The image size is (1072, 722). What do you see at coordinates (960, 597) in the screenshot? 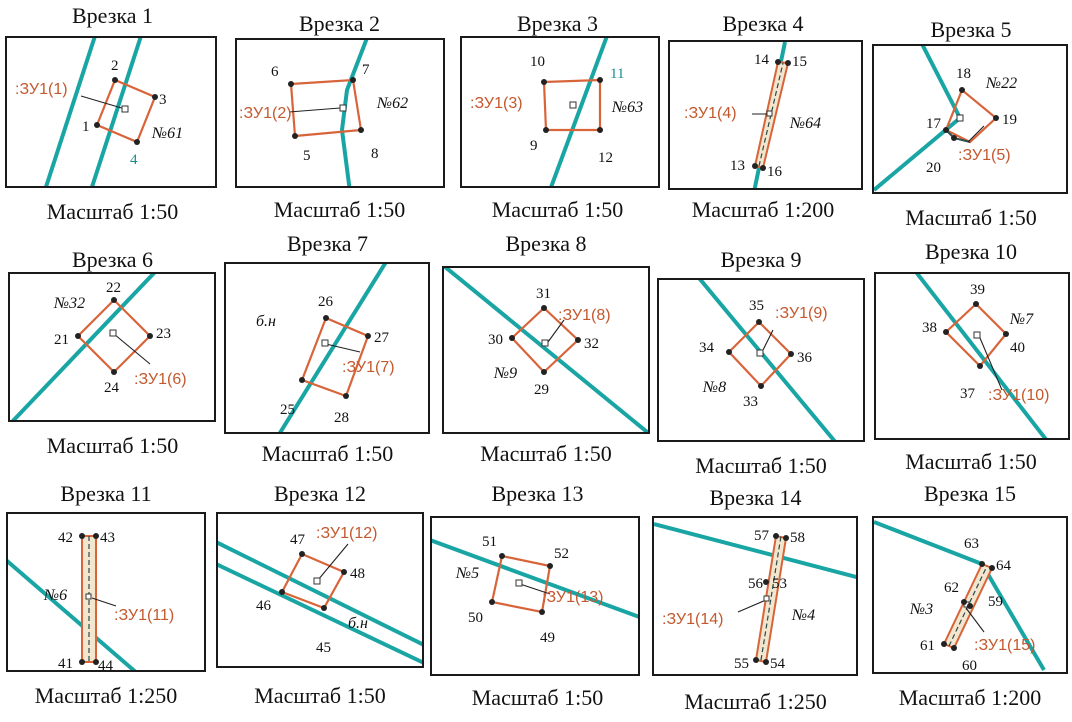
I see `inset-drawing: 59 60 61 62 63 64 :ЗУ1(15) №3` at bounding box center [960, 597].